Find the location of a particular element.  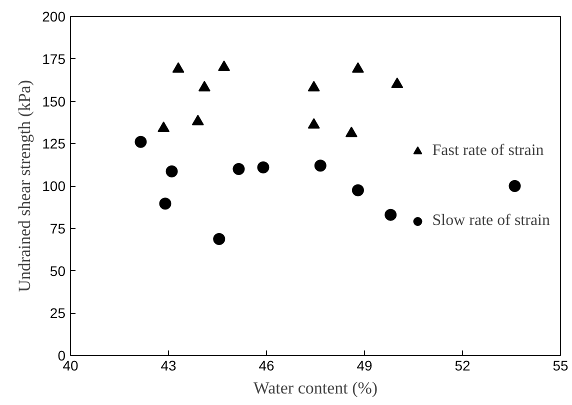

legend-label: Fast rate of strain is located at coordinates (488, 151).